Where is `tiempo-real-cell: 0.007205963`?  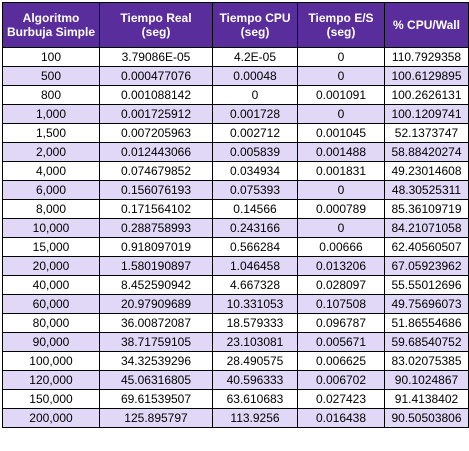
tiempo-real-cell: 0.007205963 is located at coordinates (156, 133).